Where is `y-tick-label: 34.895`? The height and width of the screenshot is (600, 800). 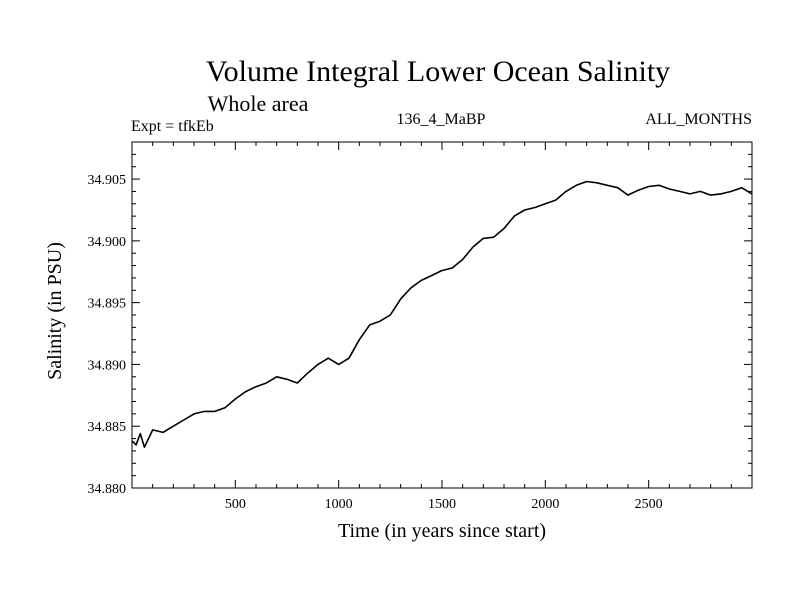
y-tick-label: 34.895 is located at coordinates (107, 304).